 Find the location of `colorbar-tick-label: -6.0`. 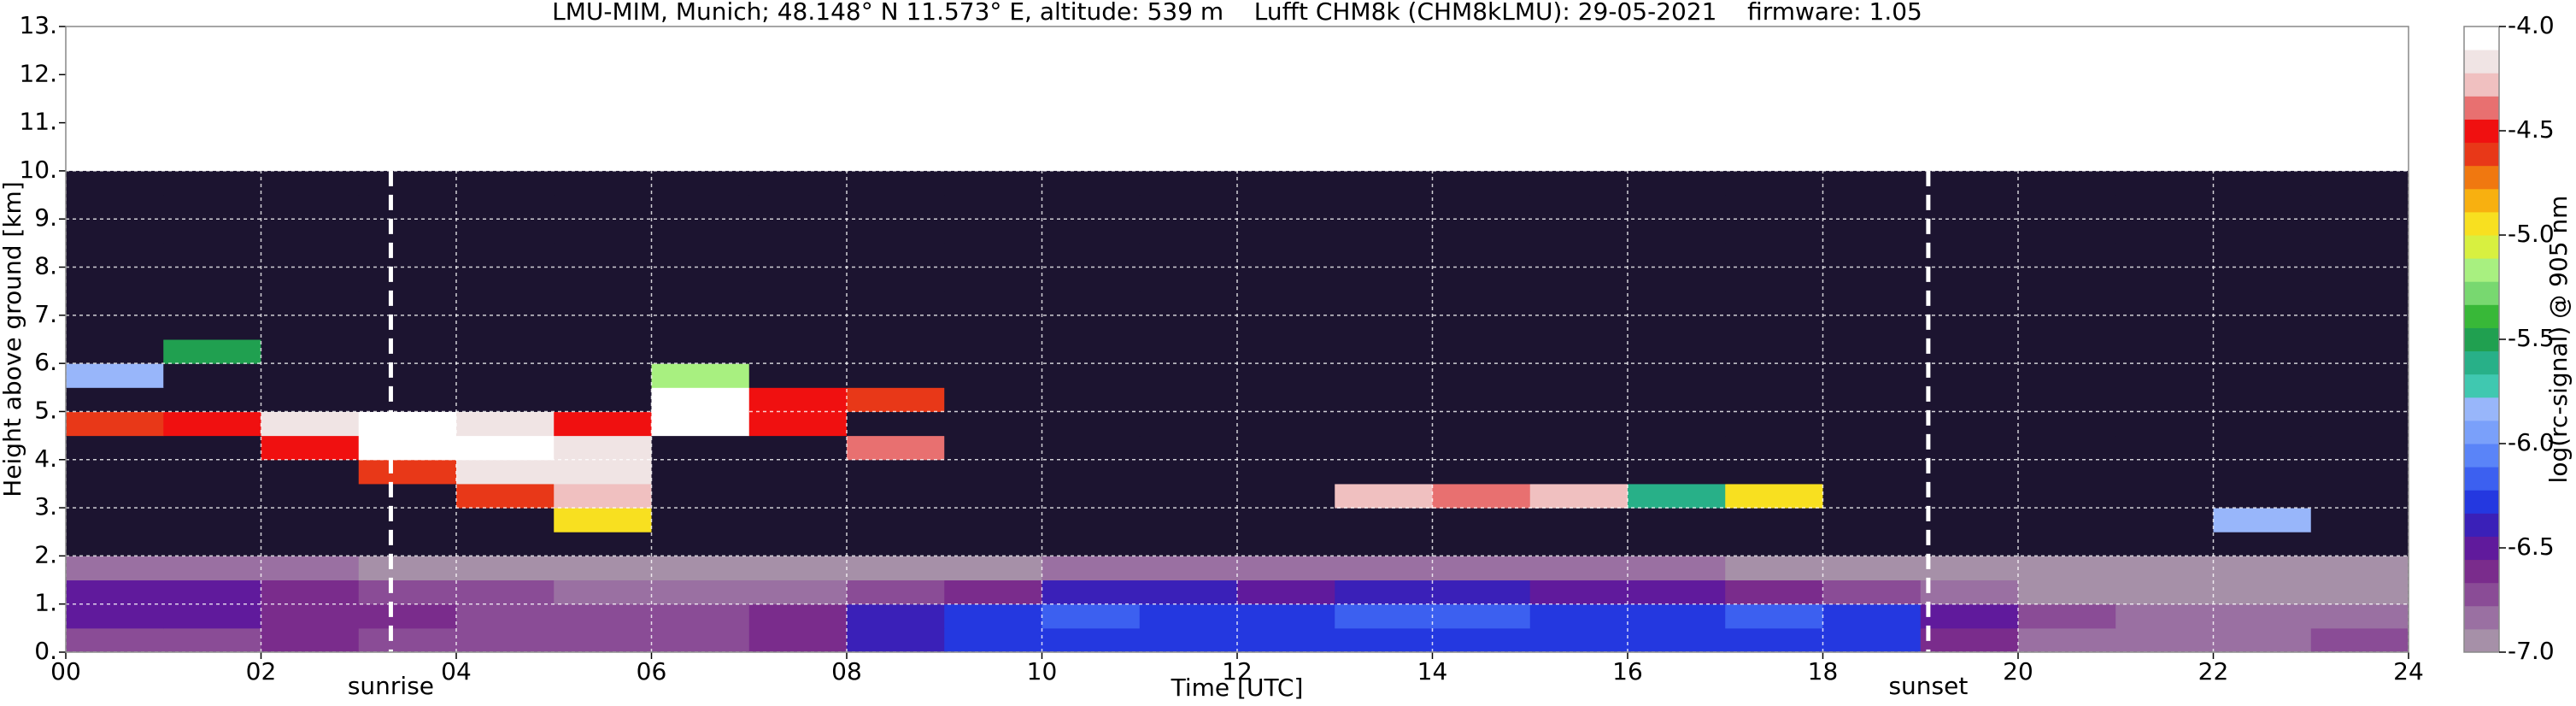

colorbar-tick-label: -6.0 is located at coordinates (2531, 442).